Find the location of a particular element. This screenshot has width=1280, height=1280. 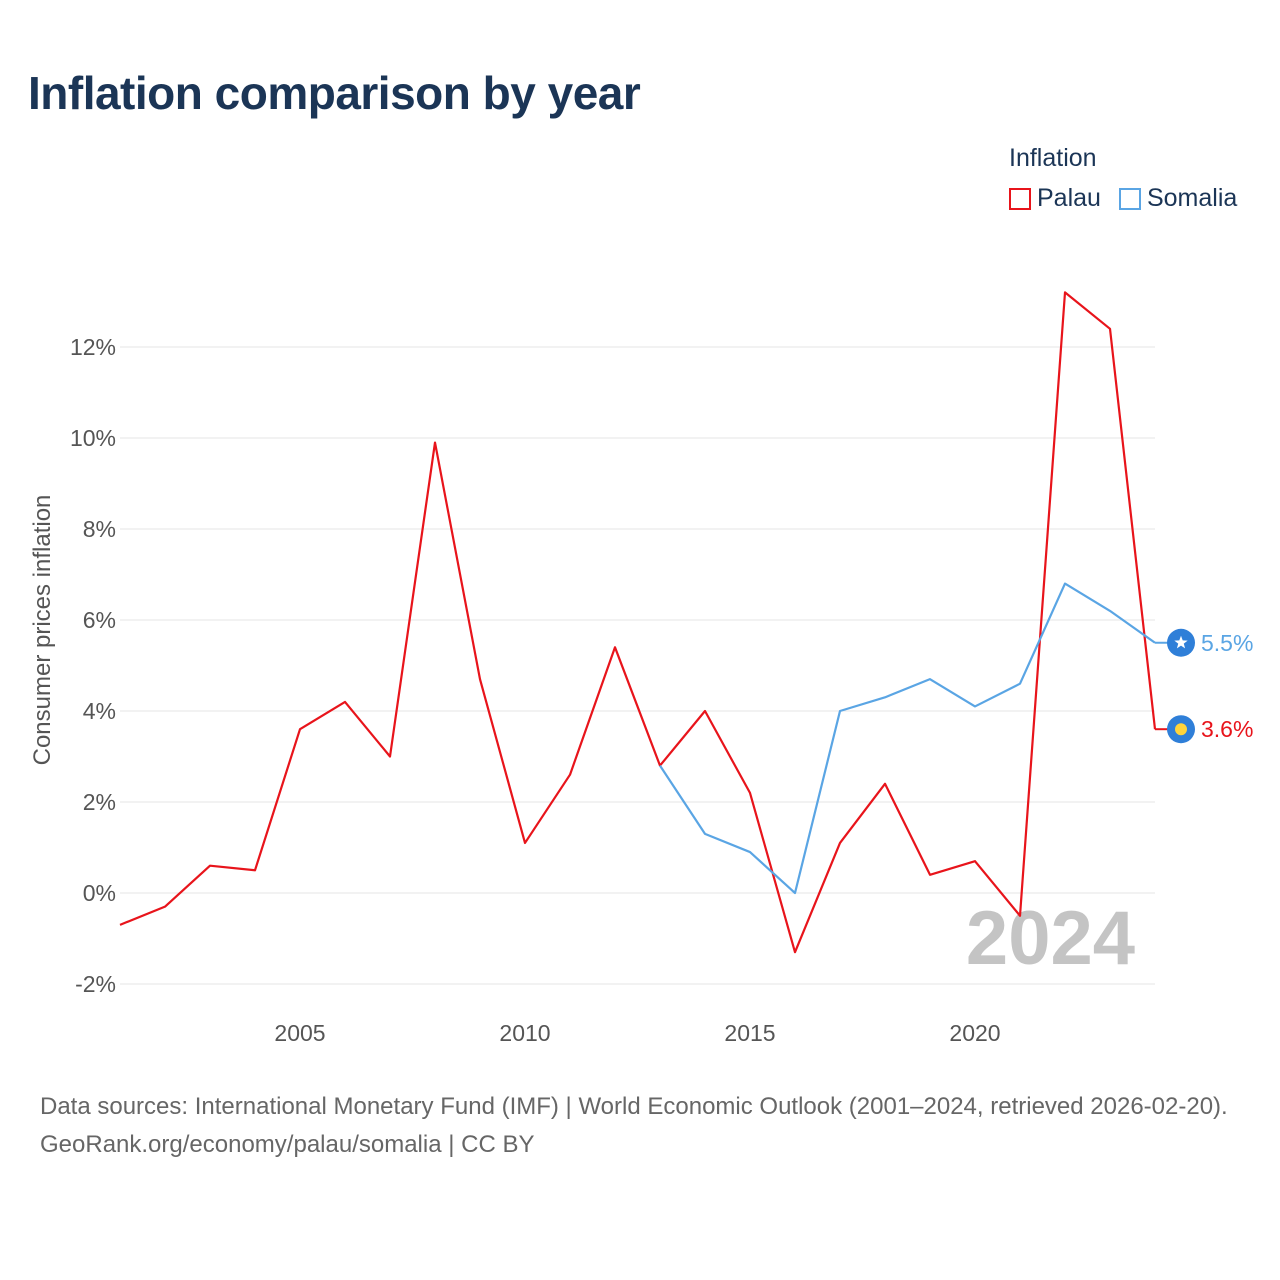

legend-item-somalia: Somalia is located at coordinates (1178, 198).